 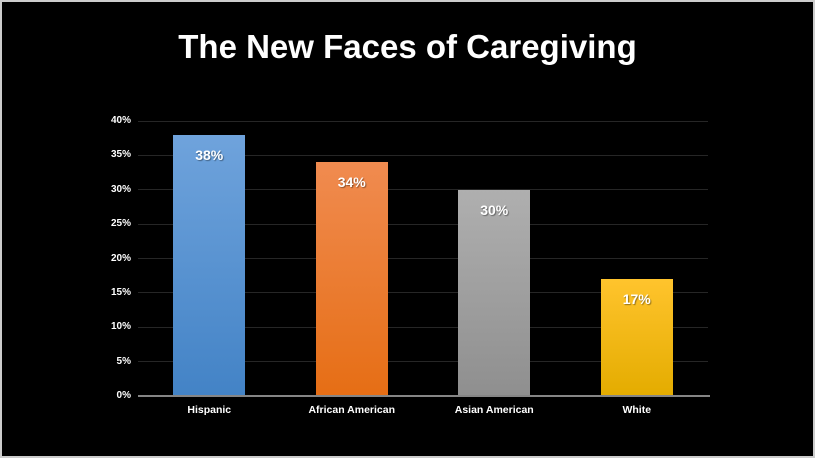 I want to click on y-axis-label: 40%, so click(x=120, y=120).